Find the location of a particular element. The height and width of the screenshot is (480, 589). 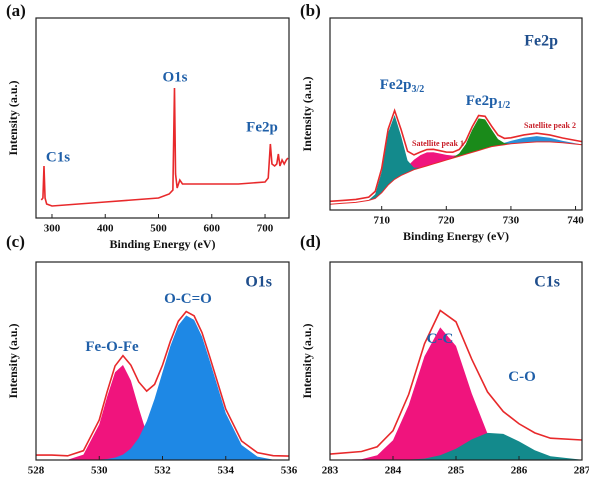

x-tick-label: 284 is located at coordinates (393, 471).